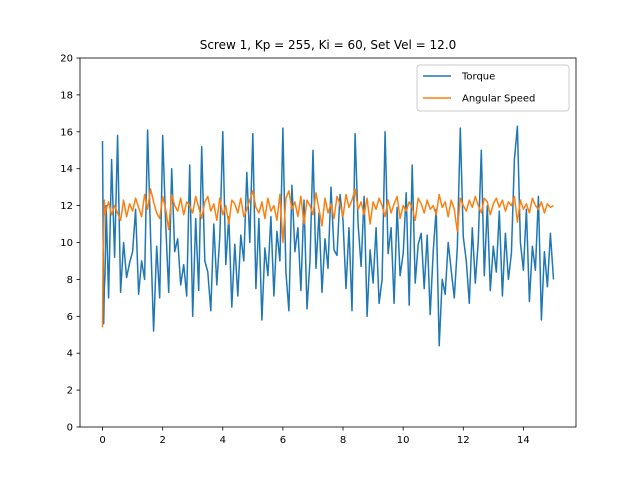 The width and height of the screenshot is (640, 485). I want to click on legend: Torque Angular Speed, so click(493, 88).